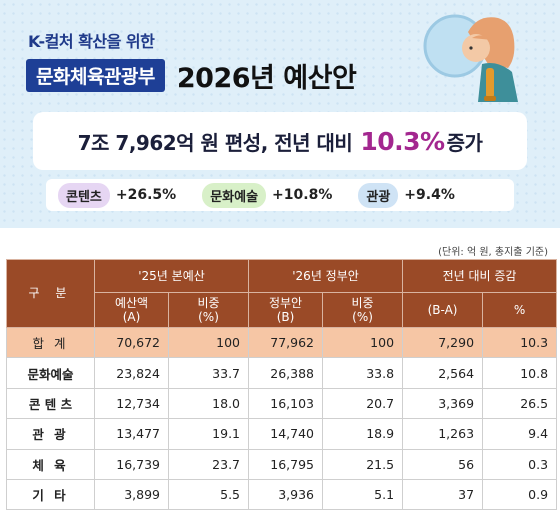 The height and width of the screenshot is (525, 560). I want to click on header-group-change: 전년 대비 증감, so click(480, 276).